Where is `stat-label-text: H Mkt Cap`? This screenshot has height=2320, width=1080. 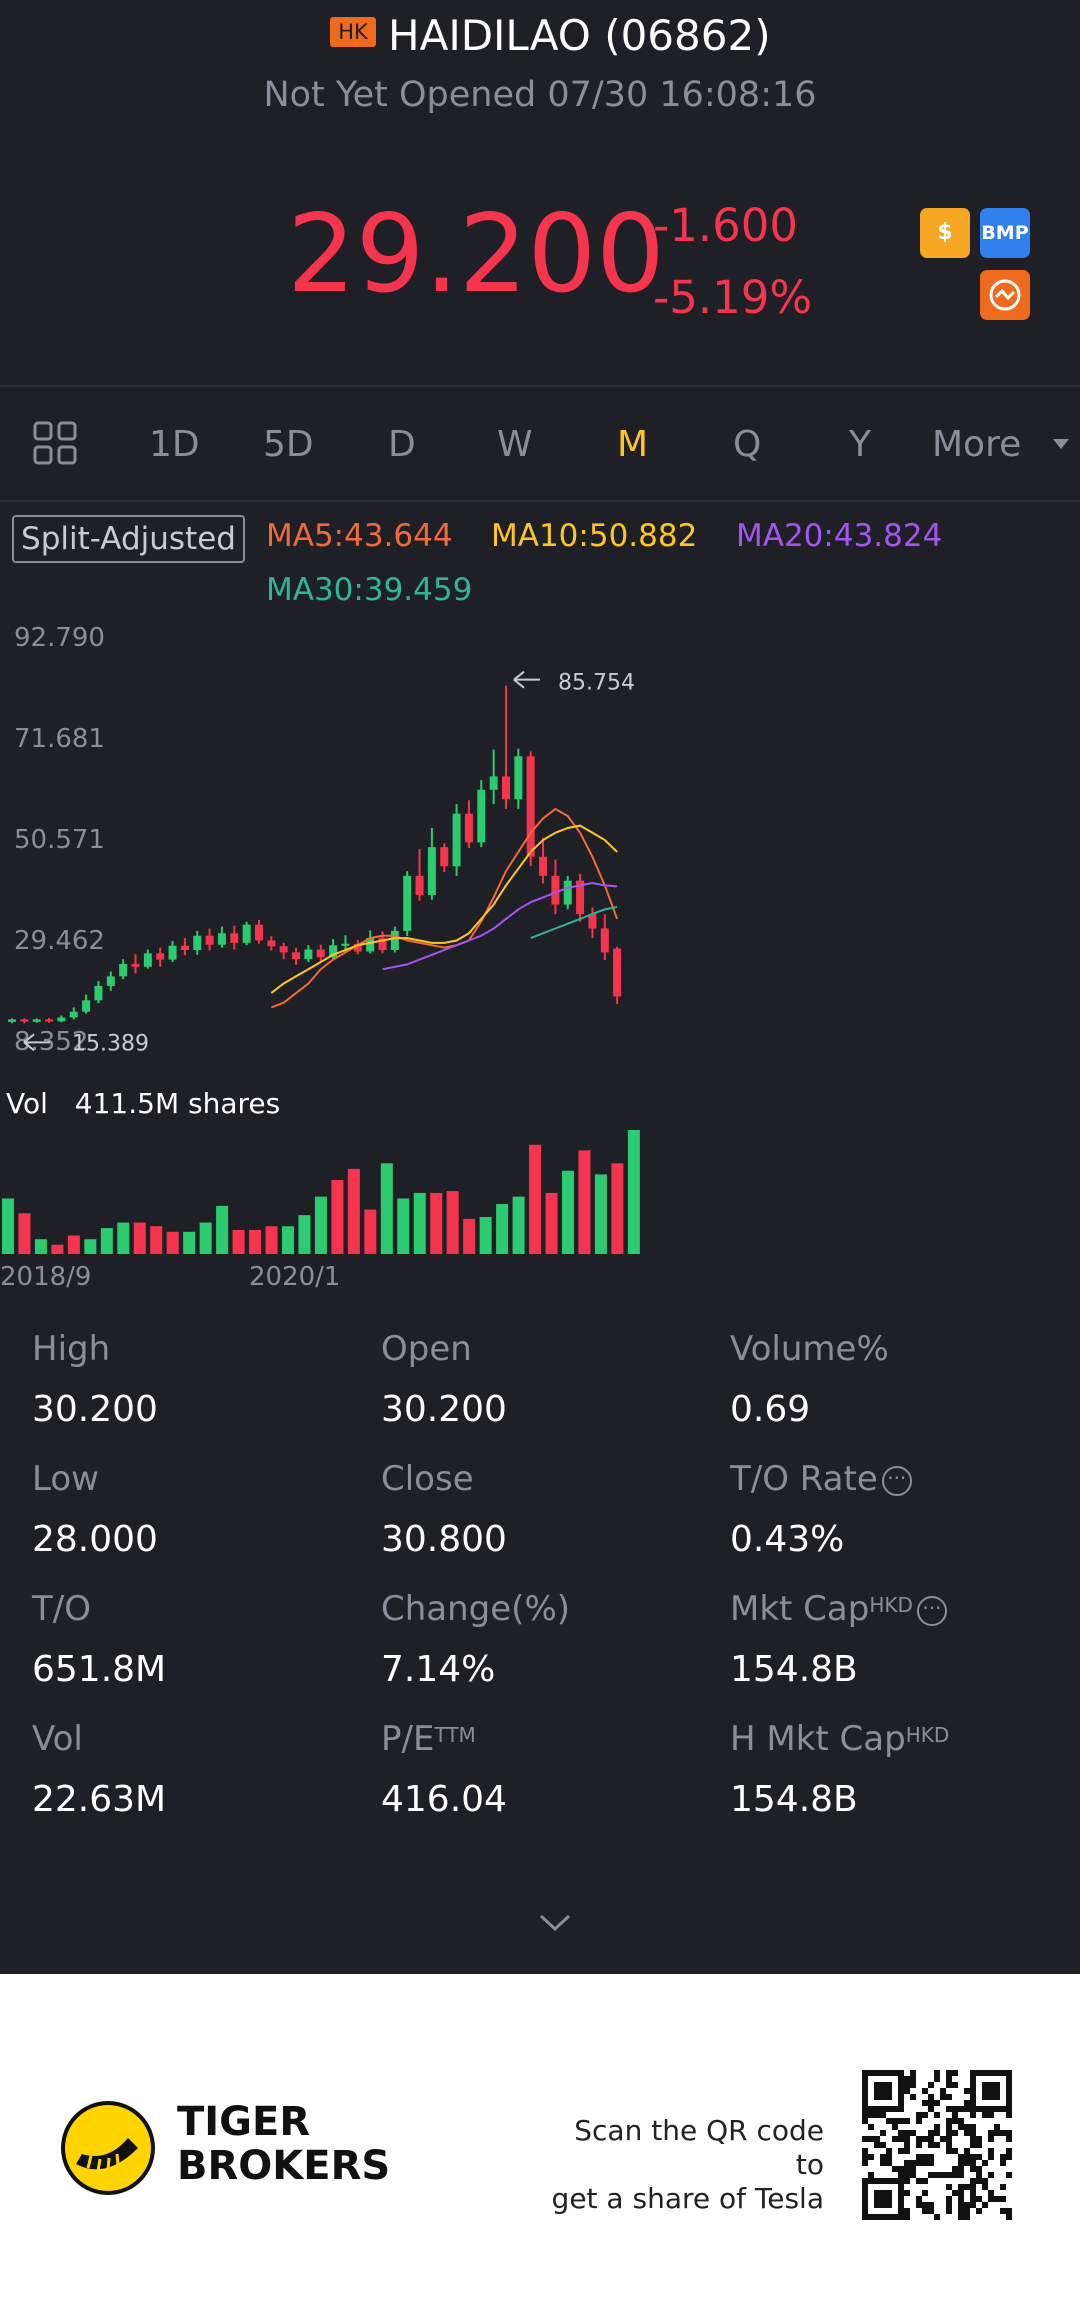 stat-label-text: H Mkt Cap is located at coordinates (818, 1739).